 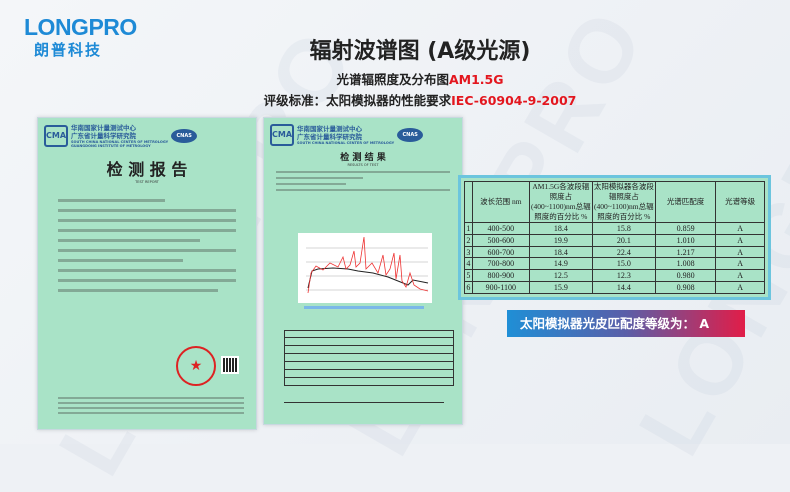 I want to click on reference-spectrum-line, so click(x=368, y=278).